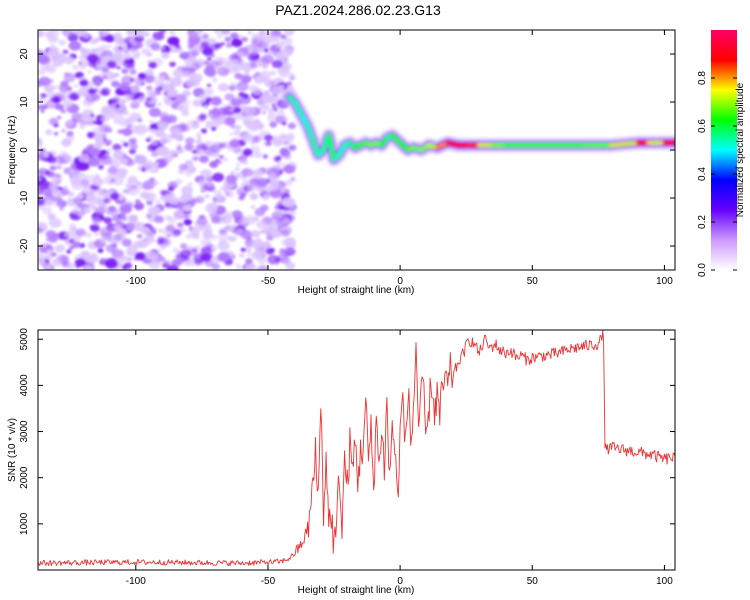  What do you see at coordinates (24, 102) in the screenshot?
I see `y-tick-label: 10` at bounding box center [24, 102].